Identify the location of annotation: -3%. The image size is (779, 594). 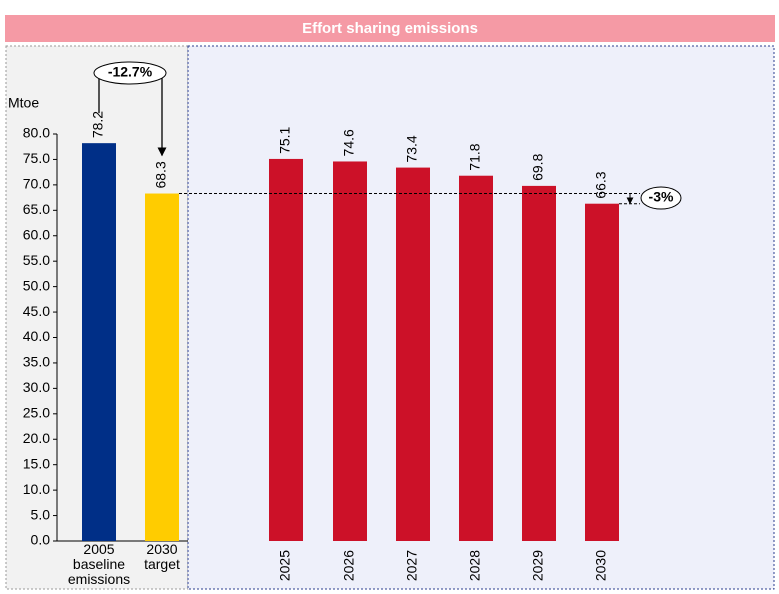
(661, 197).